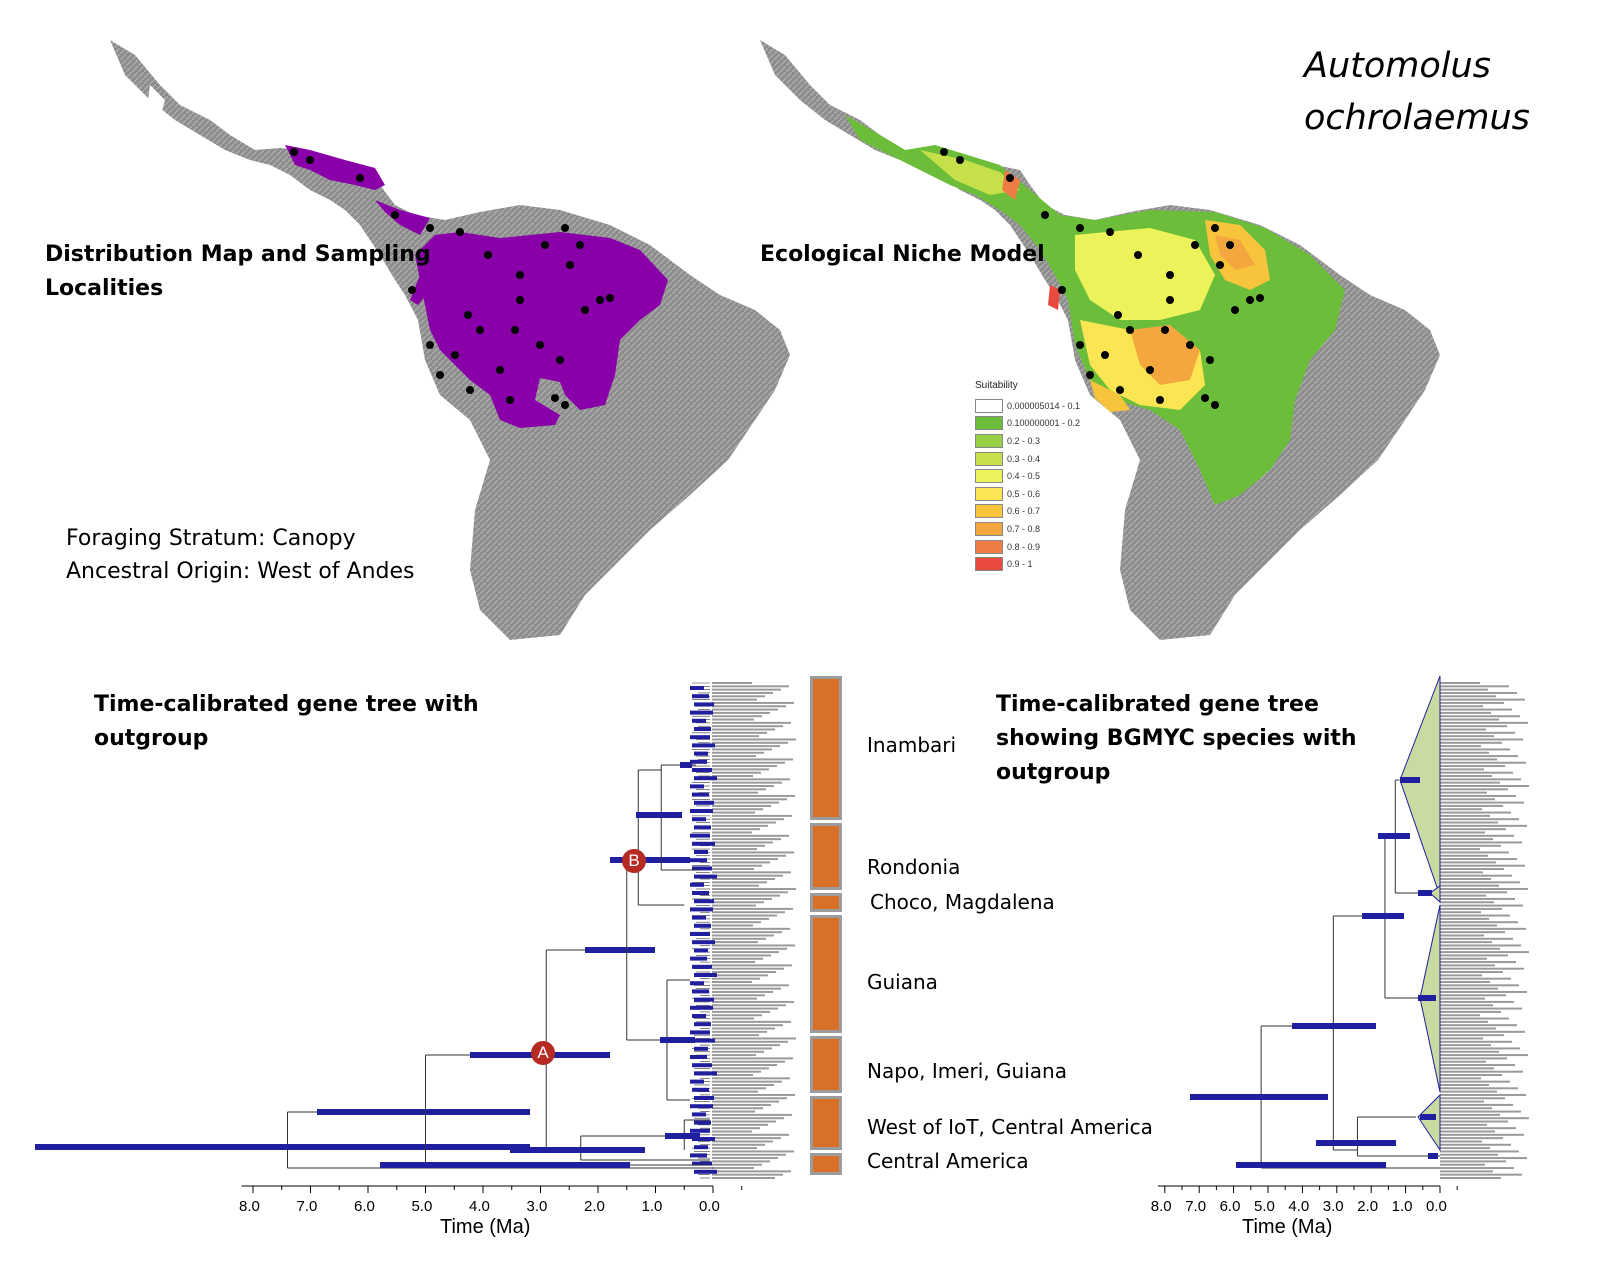 The width and height of the screenshot is (1624, 1276). Describe the element at coordinates (1035, 459) in the screenshot. I see `legend-item: 0.3 - 0.4` at that location.